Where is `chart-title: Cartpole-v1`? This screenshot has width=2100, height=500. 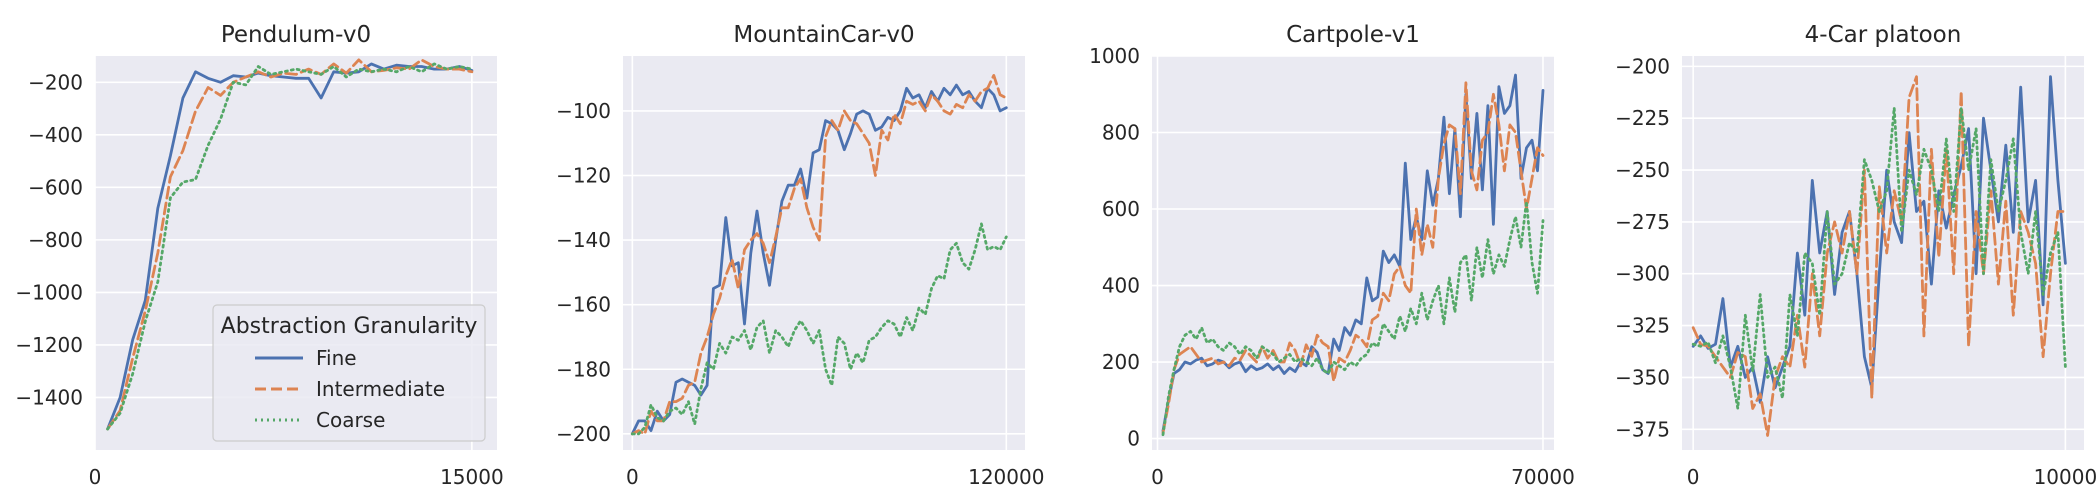 chart-title: Cartpole-v1 is located at coordinates (1353, 35).